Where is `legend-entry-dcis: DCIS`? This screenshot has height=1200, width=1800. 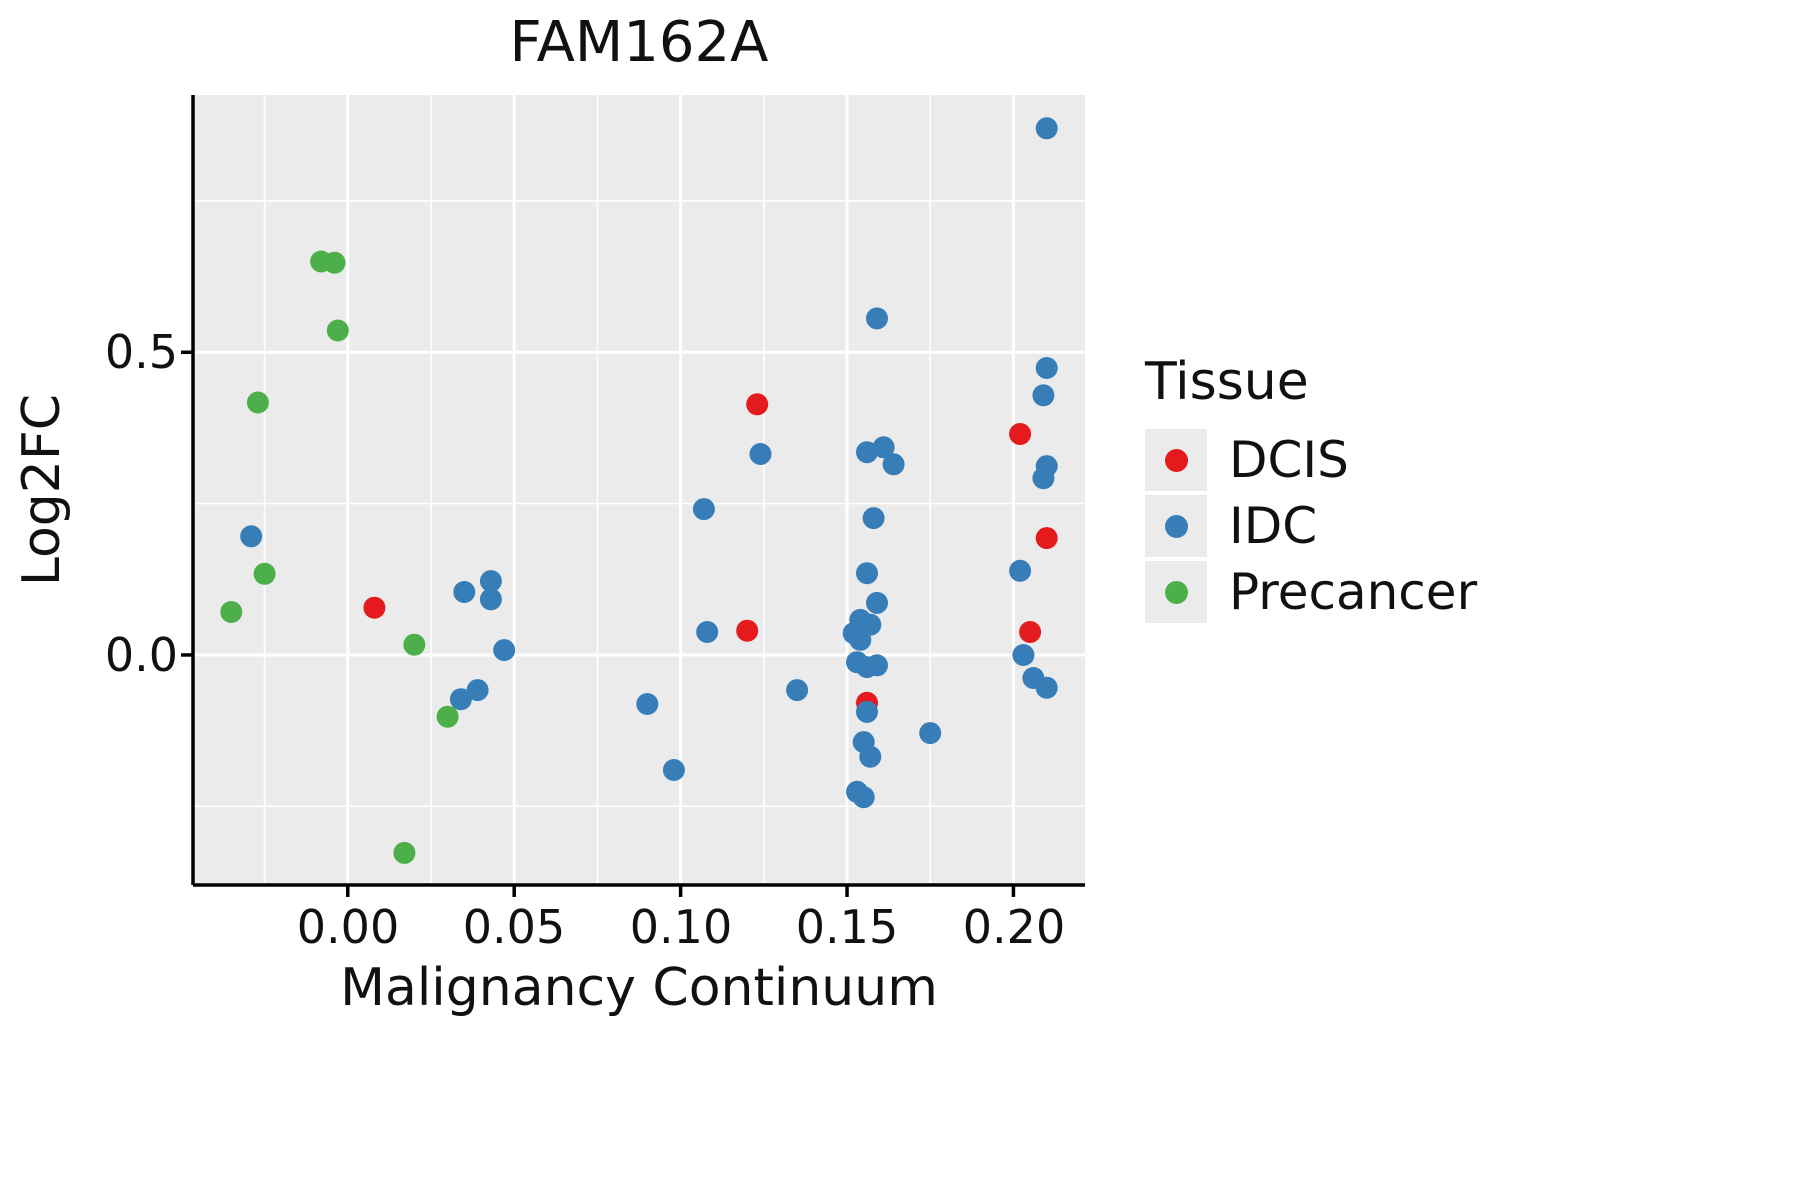
legend-entry-dcis: DCIS is located at coordinates (1311, 460).